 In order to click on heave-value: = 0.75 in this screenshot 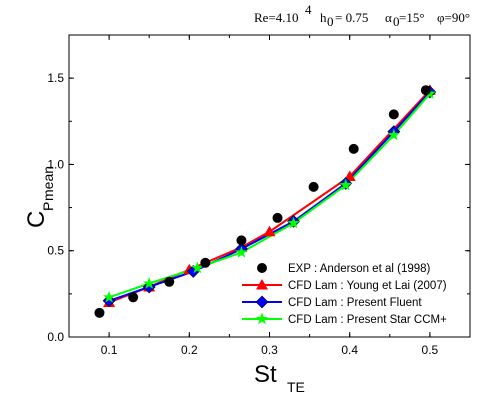, I will do `click(351, 17)`.